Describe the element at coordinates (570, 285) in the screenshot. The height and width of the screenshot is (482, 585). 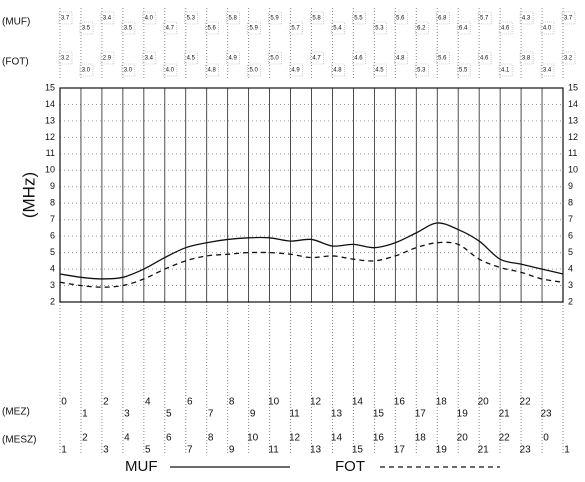
I see `y-tick-label: 3` at that location.